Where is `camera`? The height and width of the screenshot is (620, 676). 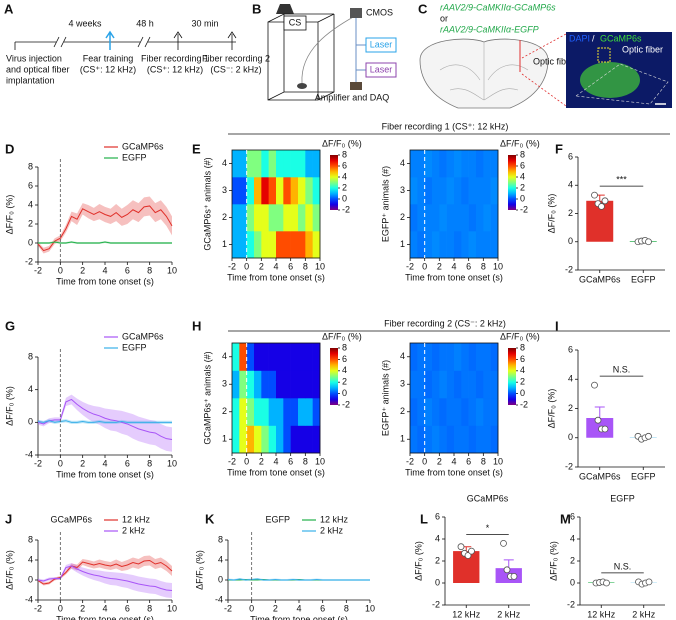
camera is located at coordinates (356, 13).